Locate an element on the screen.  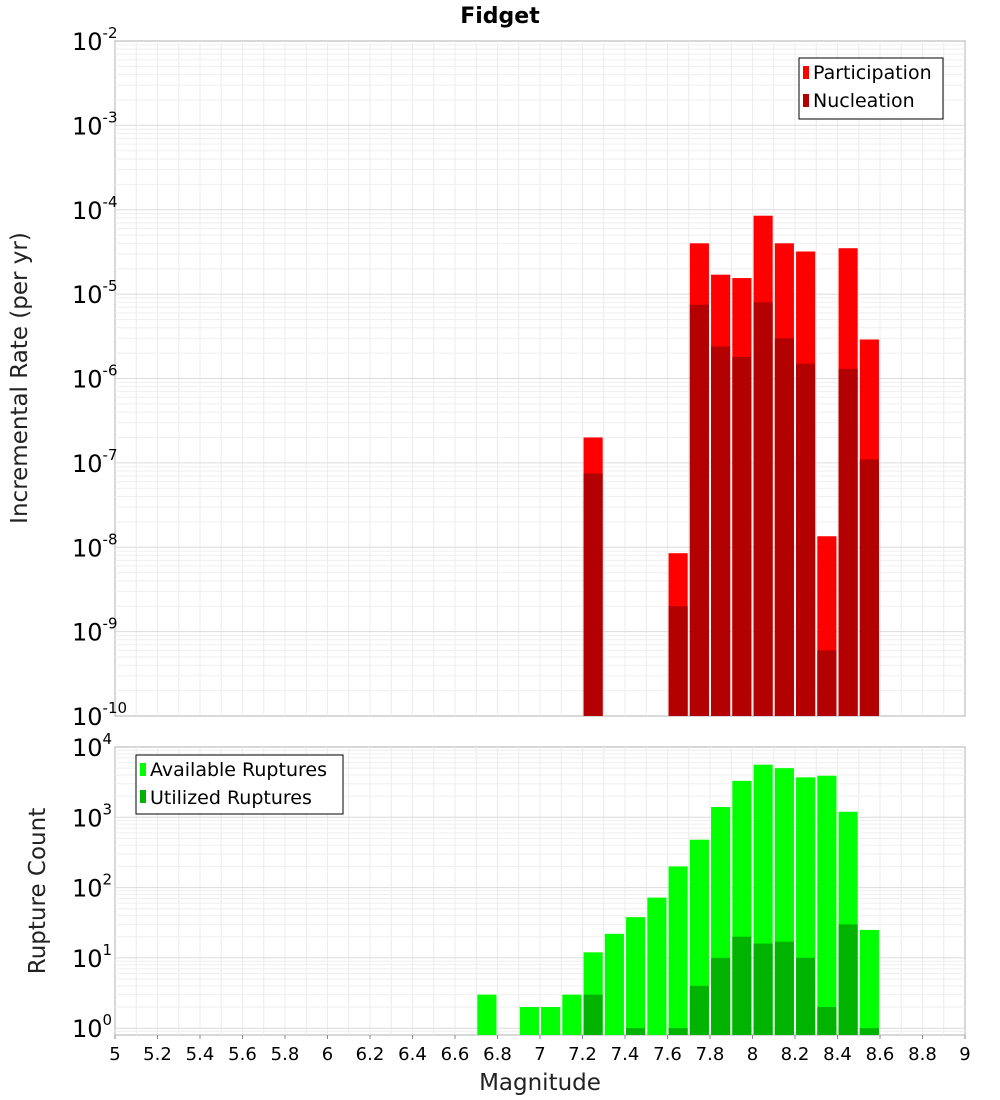
y-tick-label: 10² is located at coordinates (92, 887).